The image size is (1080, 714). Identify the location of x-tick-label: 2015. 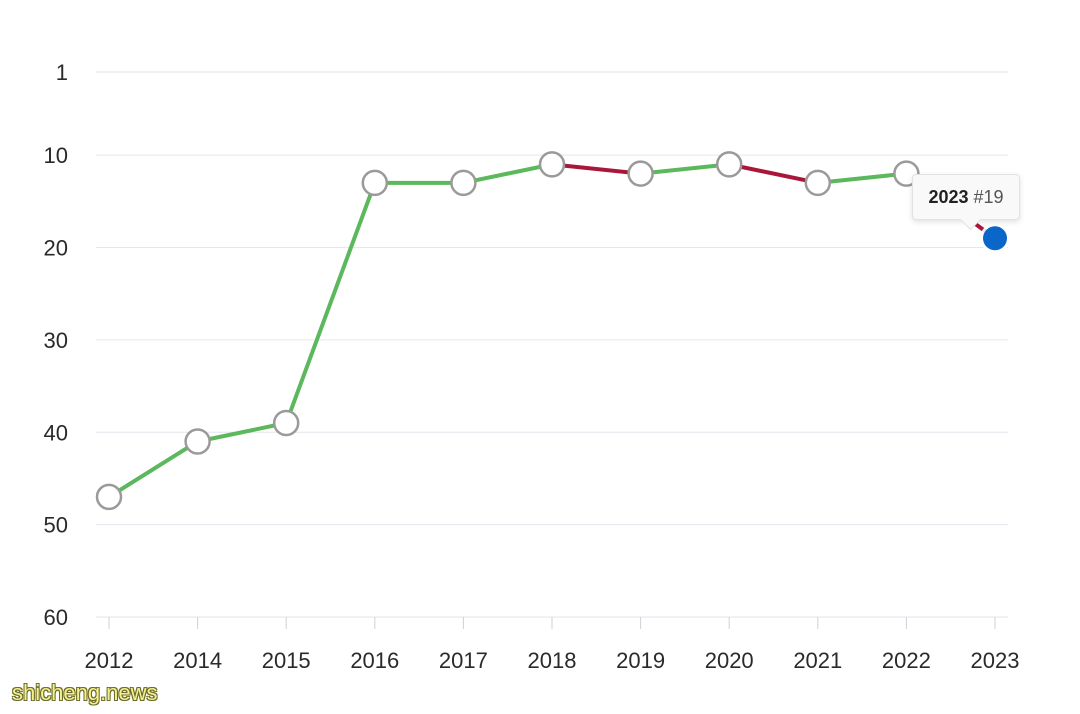
(286, 660).